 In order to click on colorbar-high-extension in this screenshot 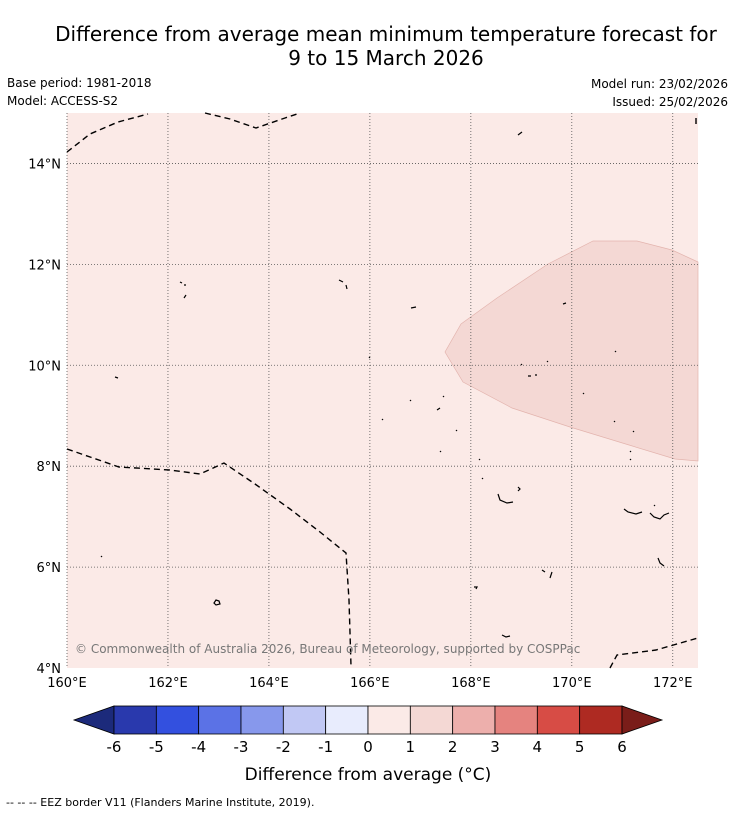, I will do `click(642, 720)`.